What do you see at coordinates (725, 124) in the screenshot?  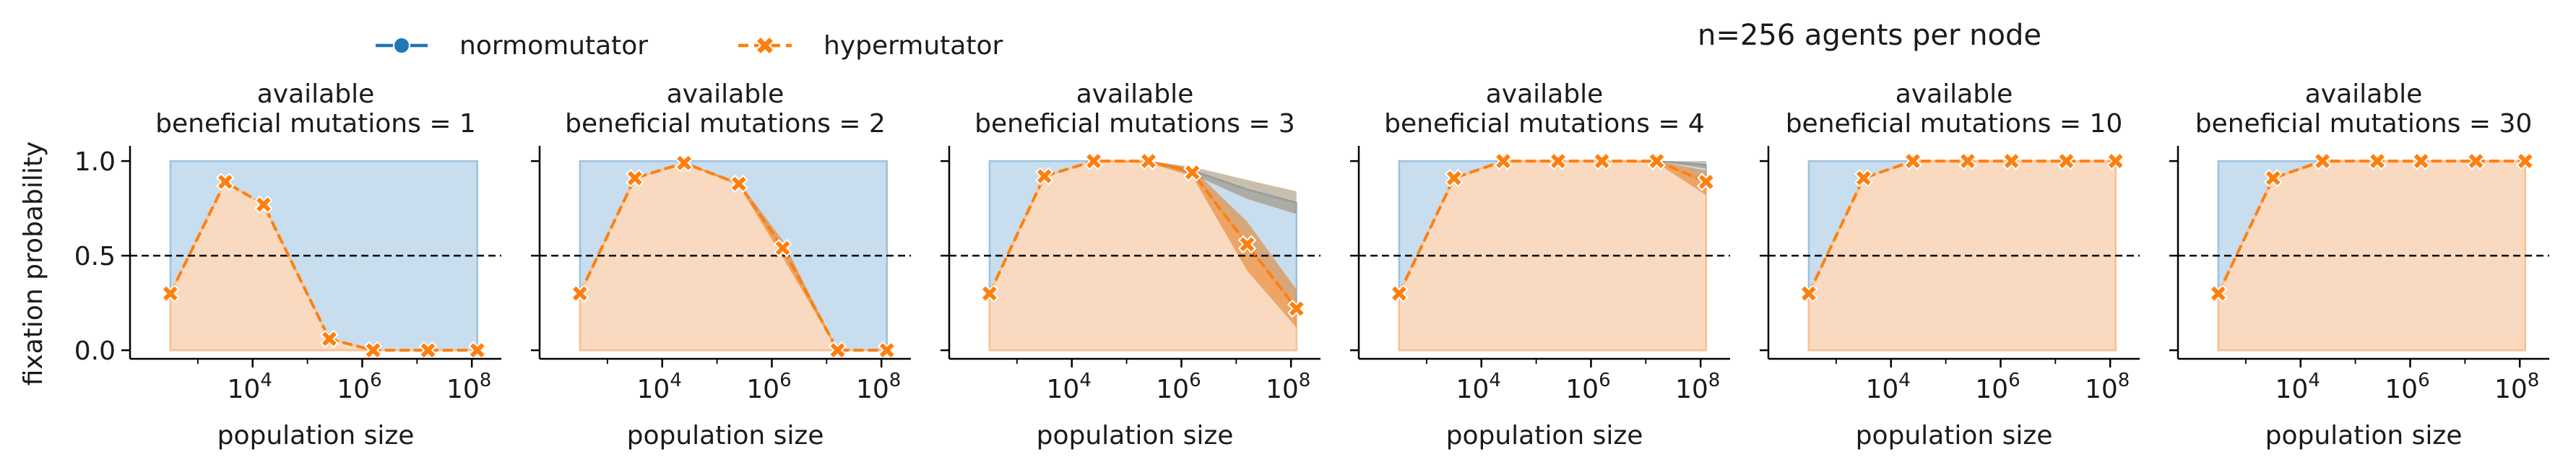 I see `panel-title-line-2: beneficial mutations = 2` at bounding box center [725, 124].